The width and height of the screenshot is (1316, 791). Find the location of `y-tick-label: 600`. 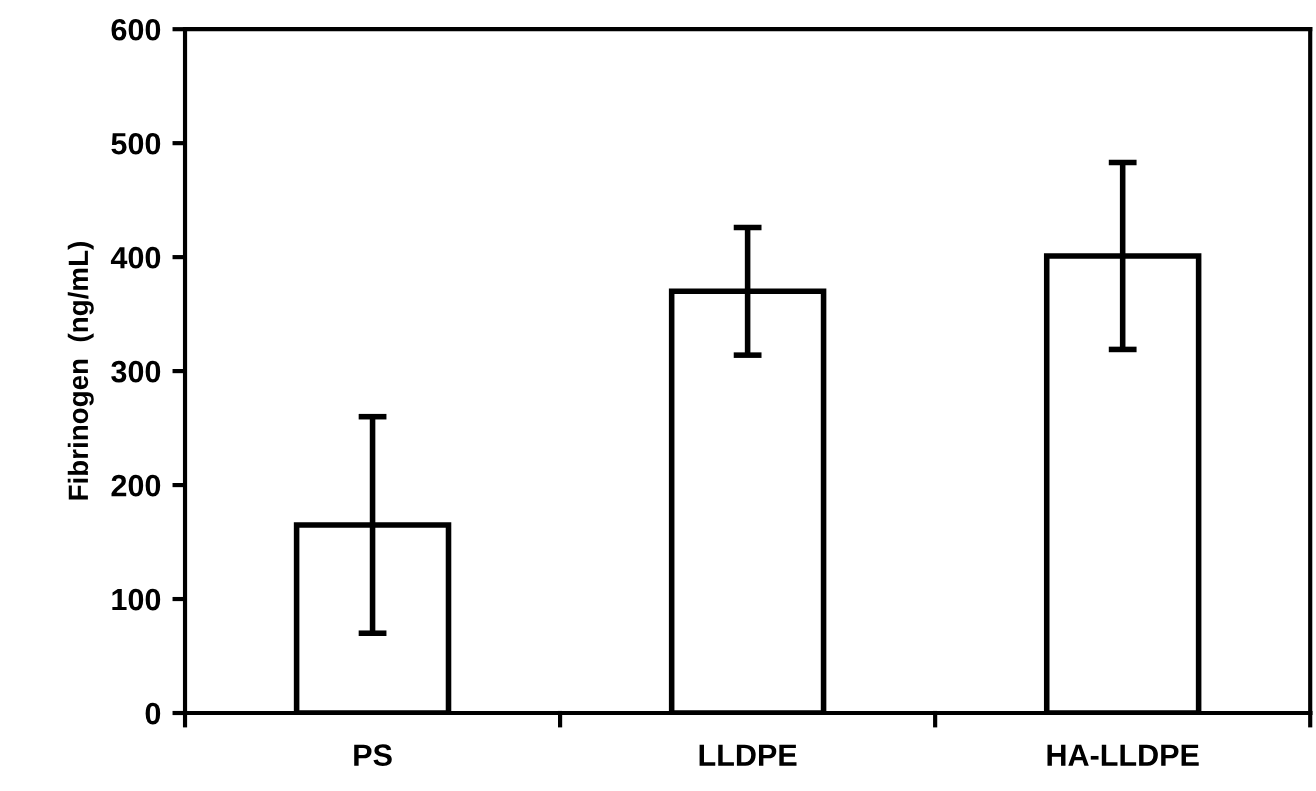

y-tick-label: 600 is located at coordinates (136, 29).